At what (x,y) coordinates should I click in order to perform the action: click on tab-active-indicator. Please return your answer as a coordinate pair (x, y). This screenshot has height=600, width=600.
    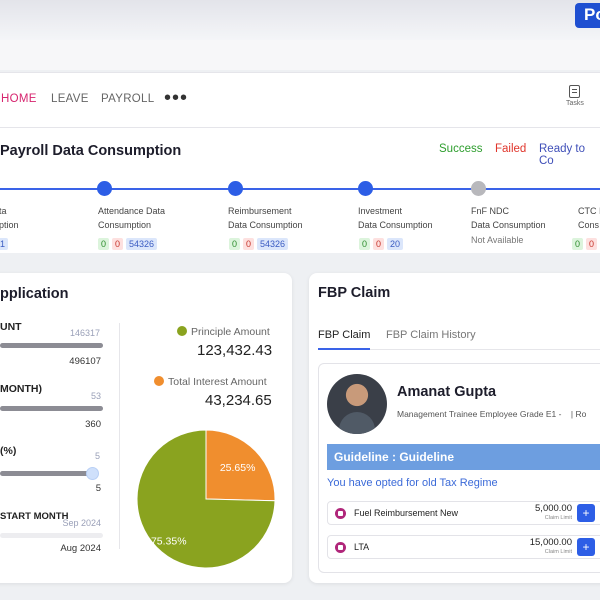
    Looking at the image, I should click on (344, 349).